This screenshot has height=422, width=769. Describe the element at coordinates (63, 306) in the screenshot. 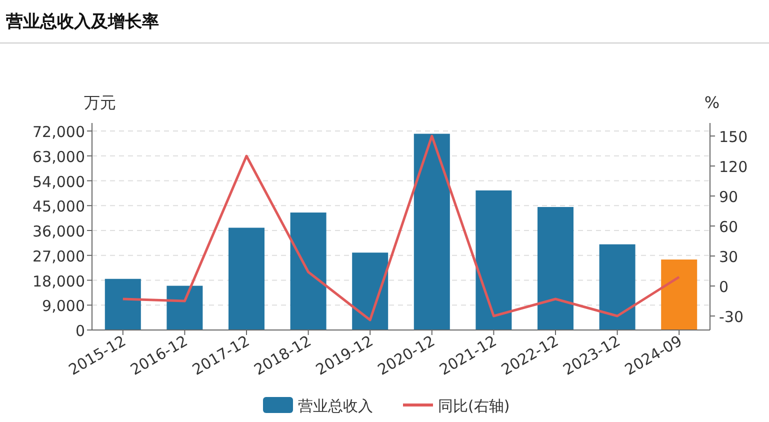

I see `ytick: 9,000` at that location.